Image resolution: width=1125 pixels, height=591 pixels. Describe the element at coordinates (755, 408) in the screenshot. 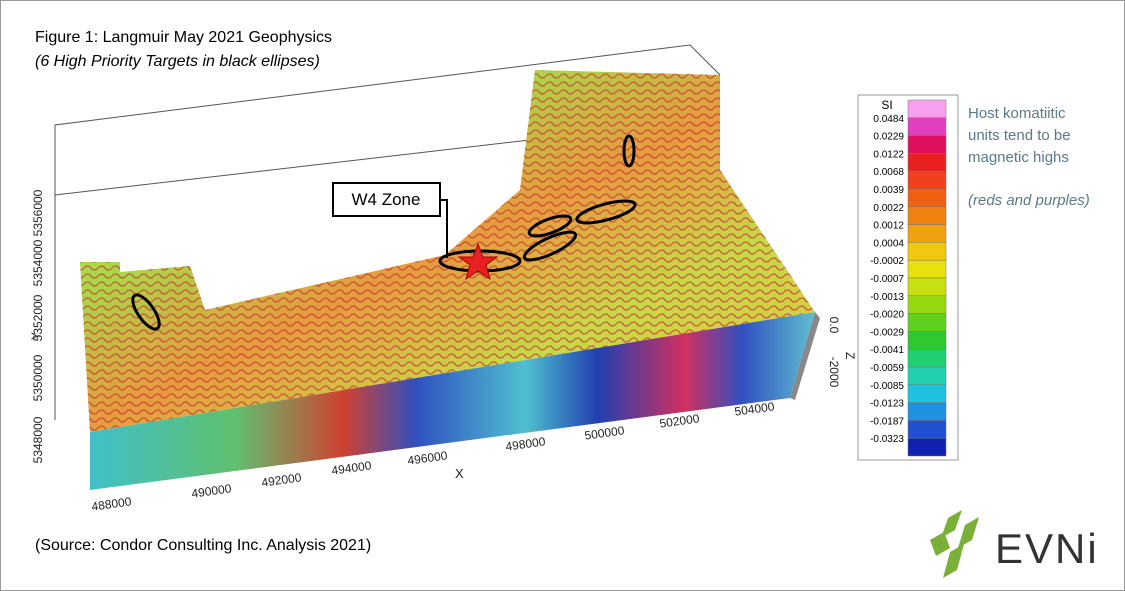

I see `x-tick-label: 504000` at that location.